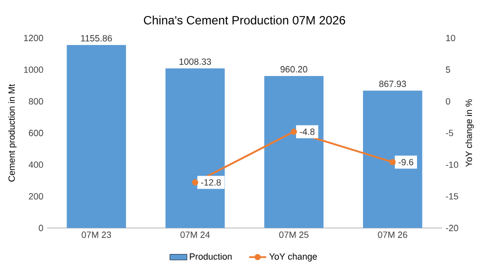 This screenshot has height=277, width=483. Describe the element at coordinates (96, 38) in the screenshot. I see `data-label: 1155.86` at that location.